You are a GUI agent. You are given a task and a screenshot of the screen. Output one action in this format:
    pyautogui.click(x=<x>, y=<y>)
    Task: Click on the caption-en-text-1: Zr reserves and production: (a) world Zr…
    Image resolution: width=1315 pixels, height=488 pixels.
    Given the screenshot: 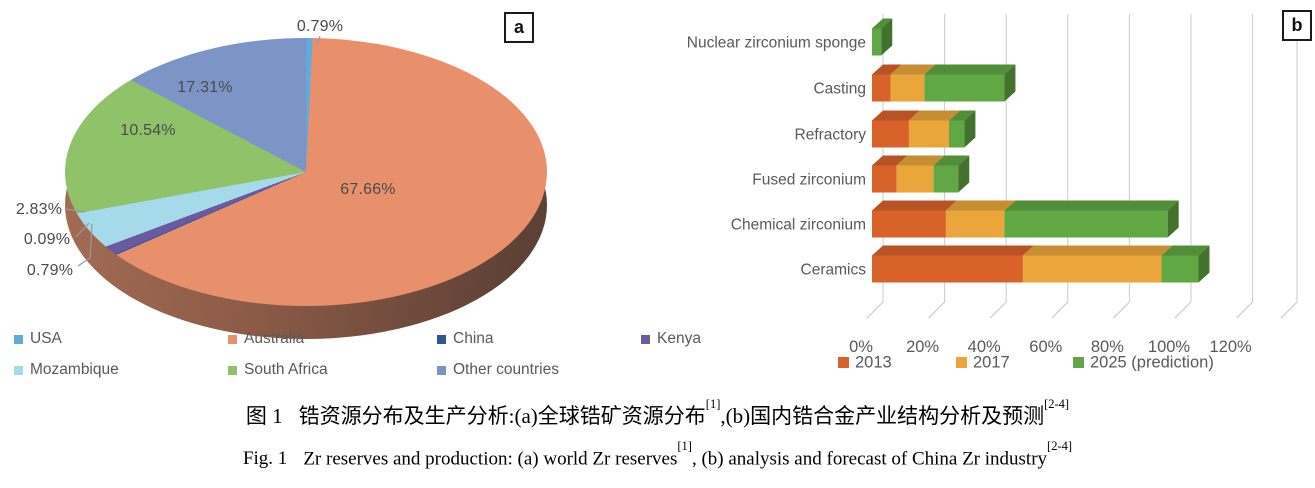 What is the action you would take?
    pyautogui.click(x=490, y=459)
    